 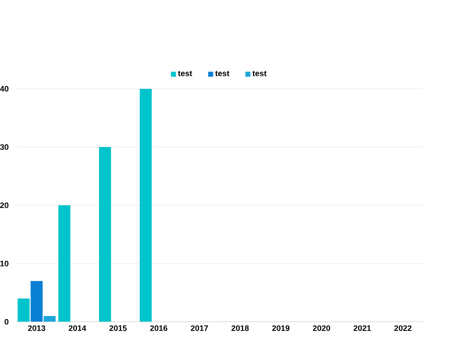 I want to click on y-tick-label: 20, so click(x=4, y=205).